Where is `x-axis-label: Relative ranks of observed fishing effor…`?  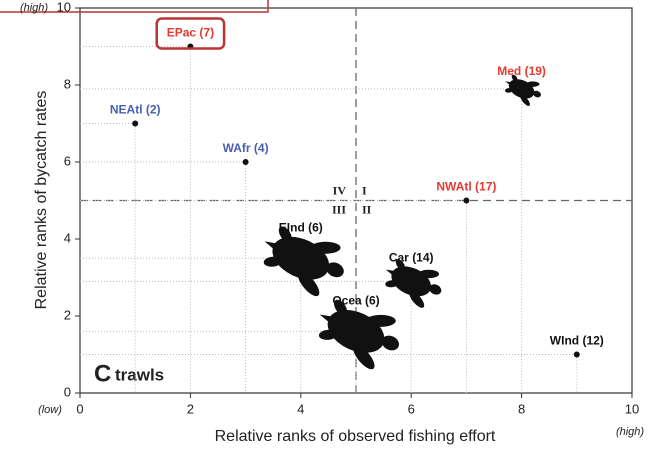 x-axis-label: Relative ranks of observed fishing effor… is located at coordinates (355, 436).